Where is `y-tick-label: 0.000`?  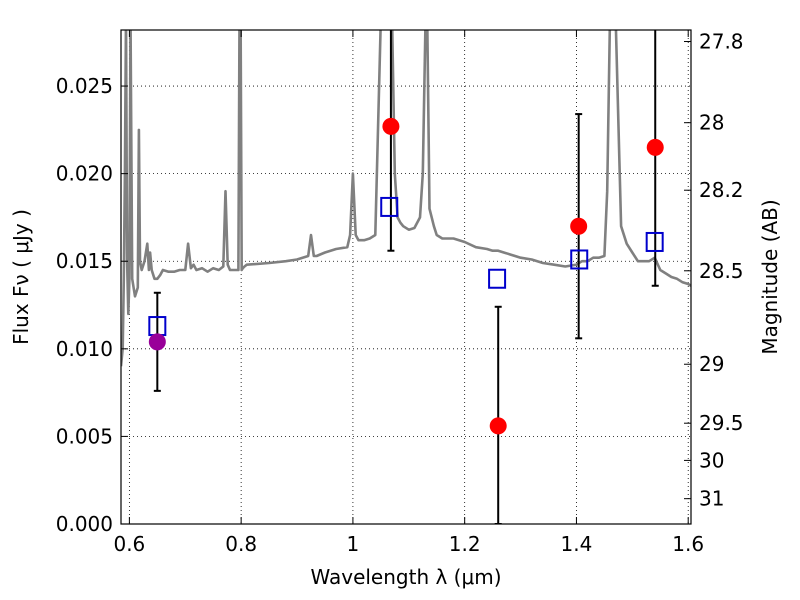
y-tick-label: 0.000 is located at coordinates (84, 524).